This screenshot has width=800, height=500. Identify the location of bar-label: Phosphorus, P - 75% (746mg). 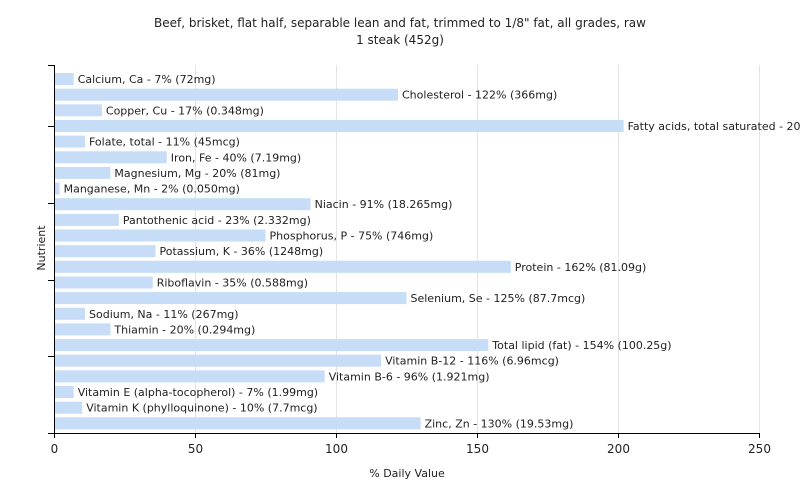
(352, 236).